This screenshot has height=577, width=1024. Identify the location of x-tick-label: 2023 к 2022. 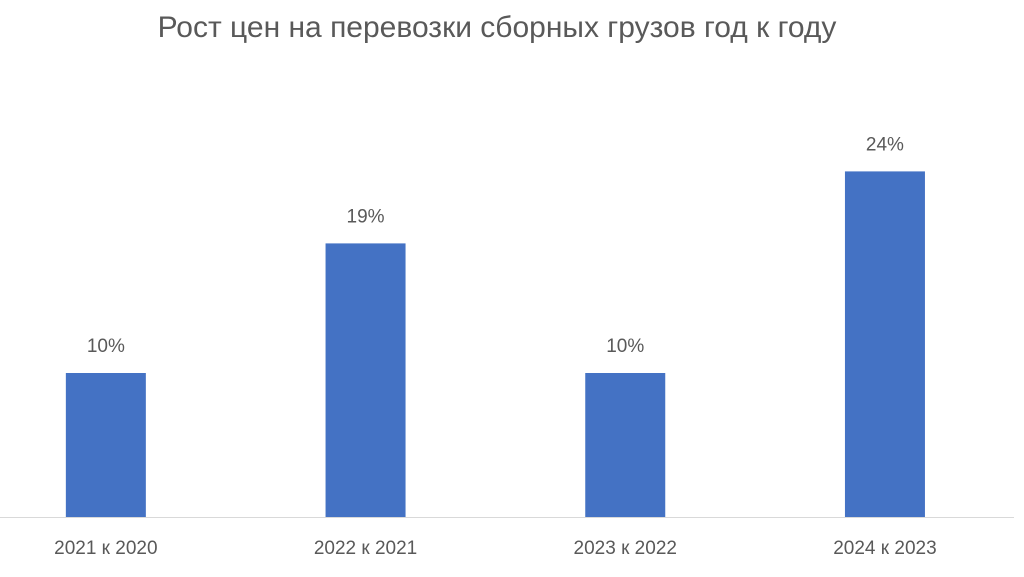
(625, 548).